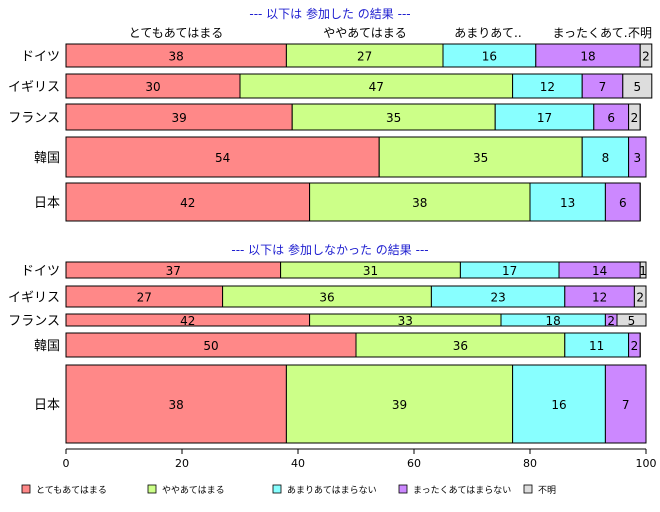  I want to click on data-label: 8, so click(606, 158).